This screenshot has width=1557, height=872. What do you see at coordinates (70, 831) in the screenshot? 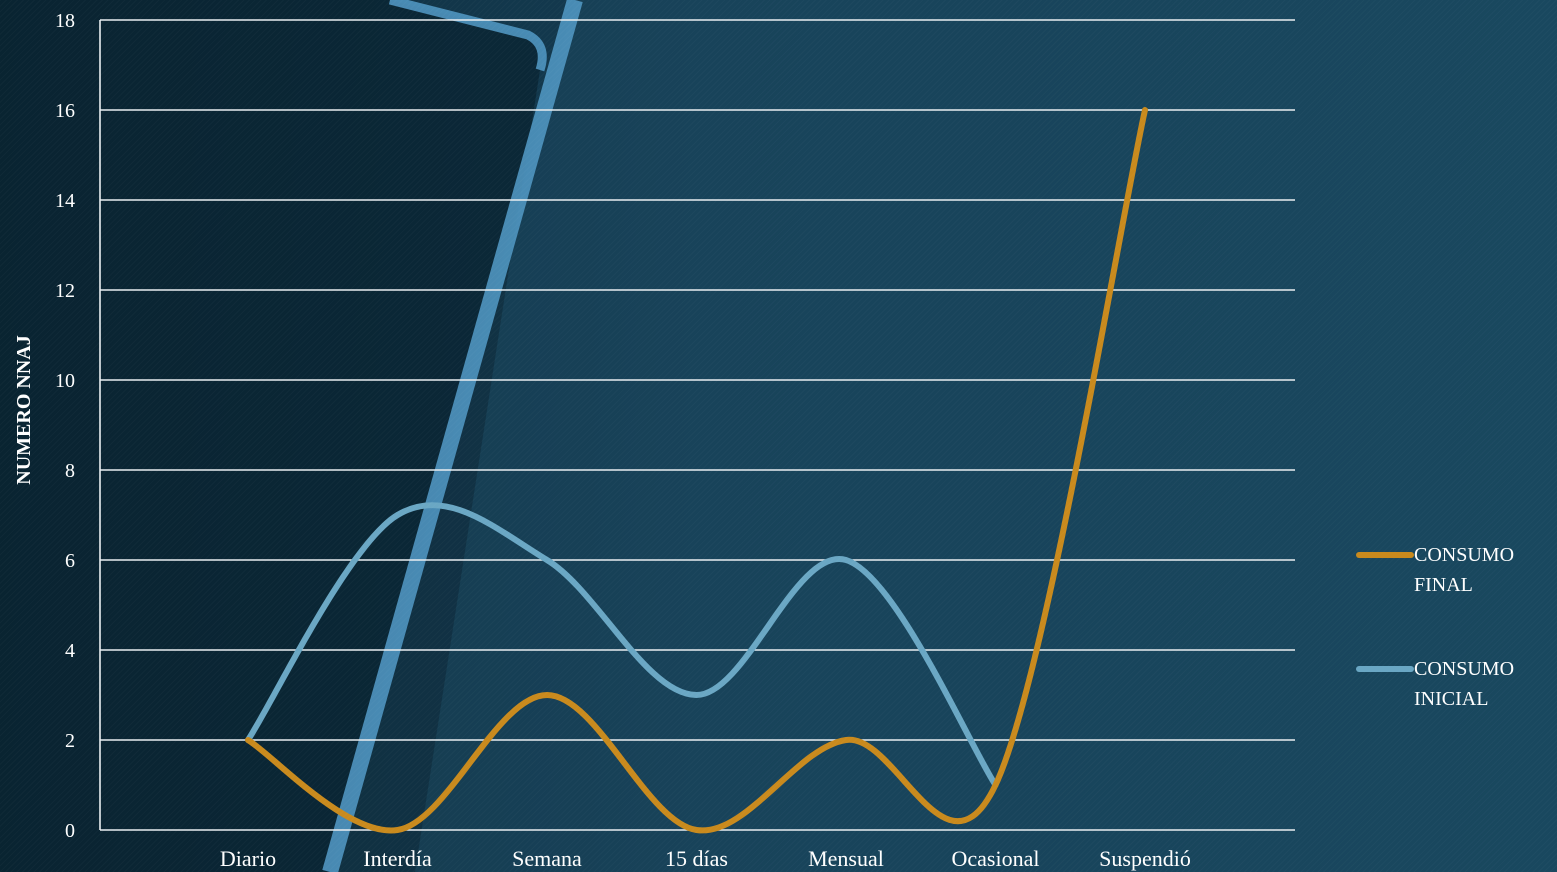
I see `y-tick-label: 0` at bounding box center [70, 831].